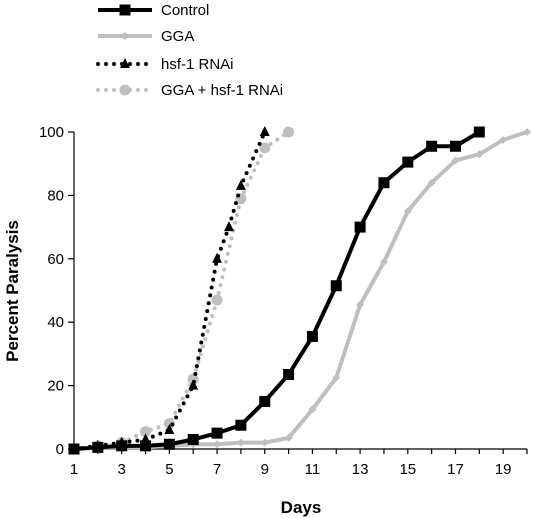 This screenshot has height=518, width=533. What do you see at coordinates (146, 36) in the screenshot?
I see `legend-item: GGA` at bounding box center [146, 36].